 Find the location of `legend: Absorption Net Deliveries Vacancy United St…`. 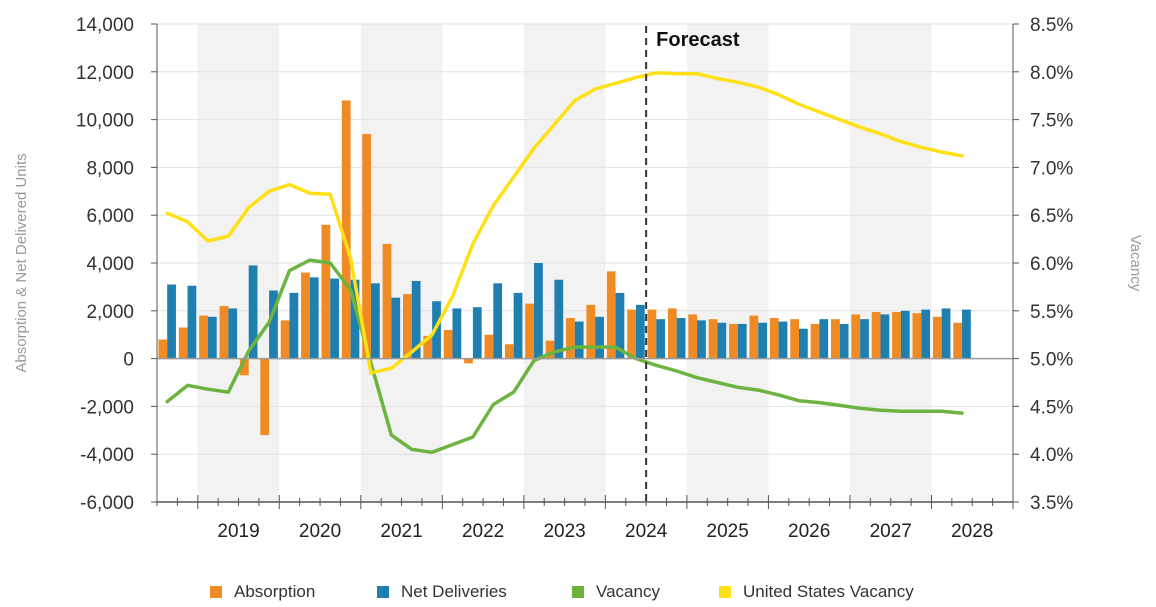

legend: Absorption Net Deliveries Vacancy United St… is located at coordinates (578, 593).